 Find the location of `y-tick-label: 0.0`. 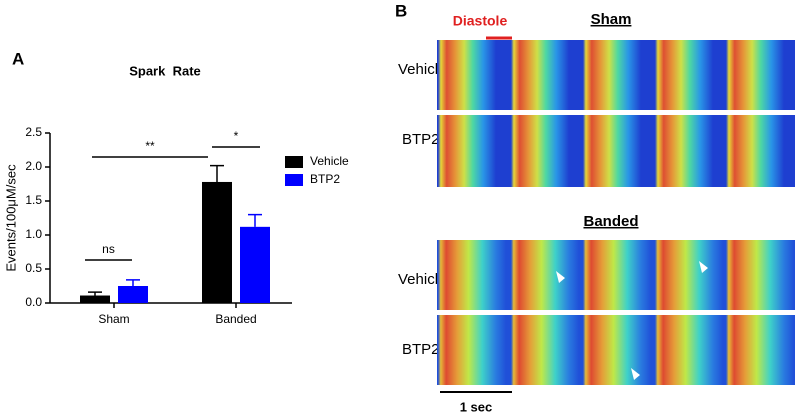

y-tick-label: 0.0 is located at coordinates (33, 302).